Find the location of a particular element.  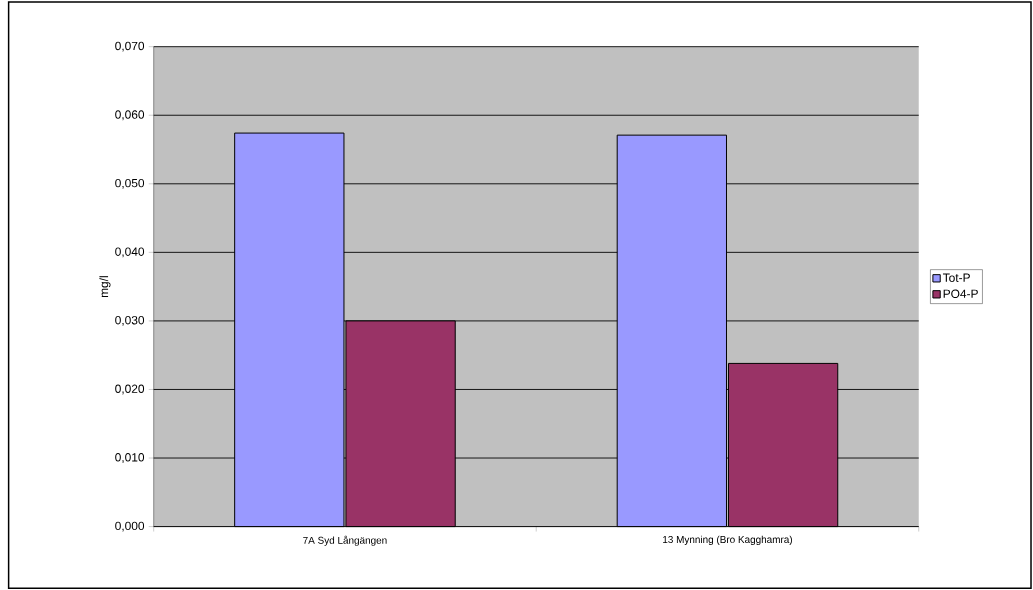

y-tick-label: 0,050 is located at coordinates (130, 183).